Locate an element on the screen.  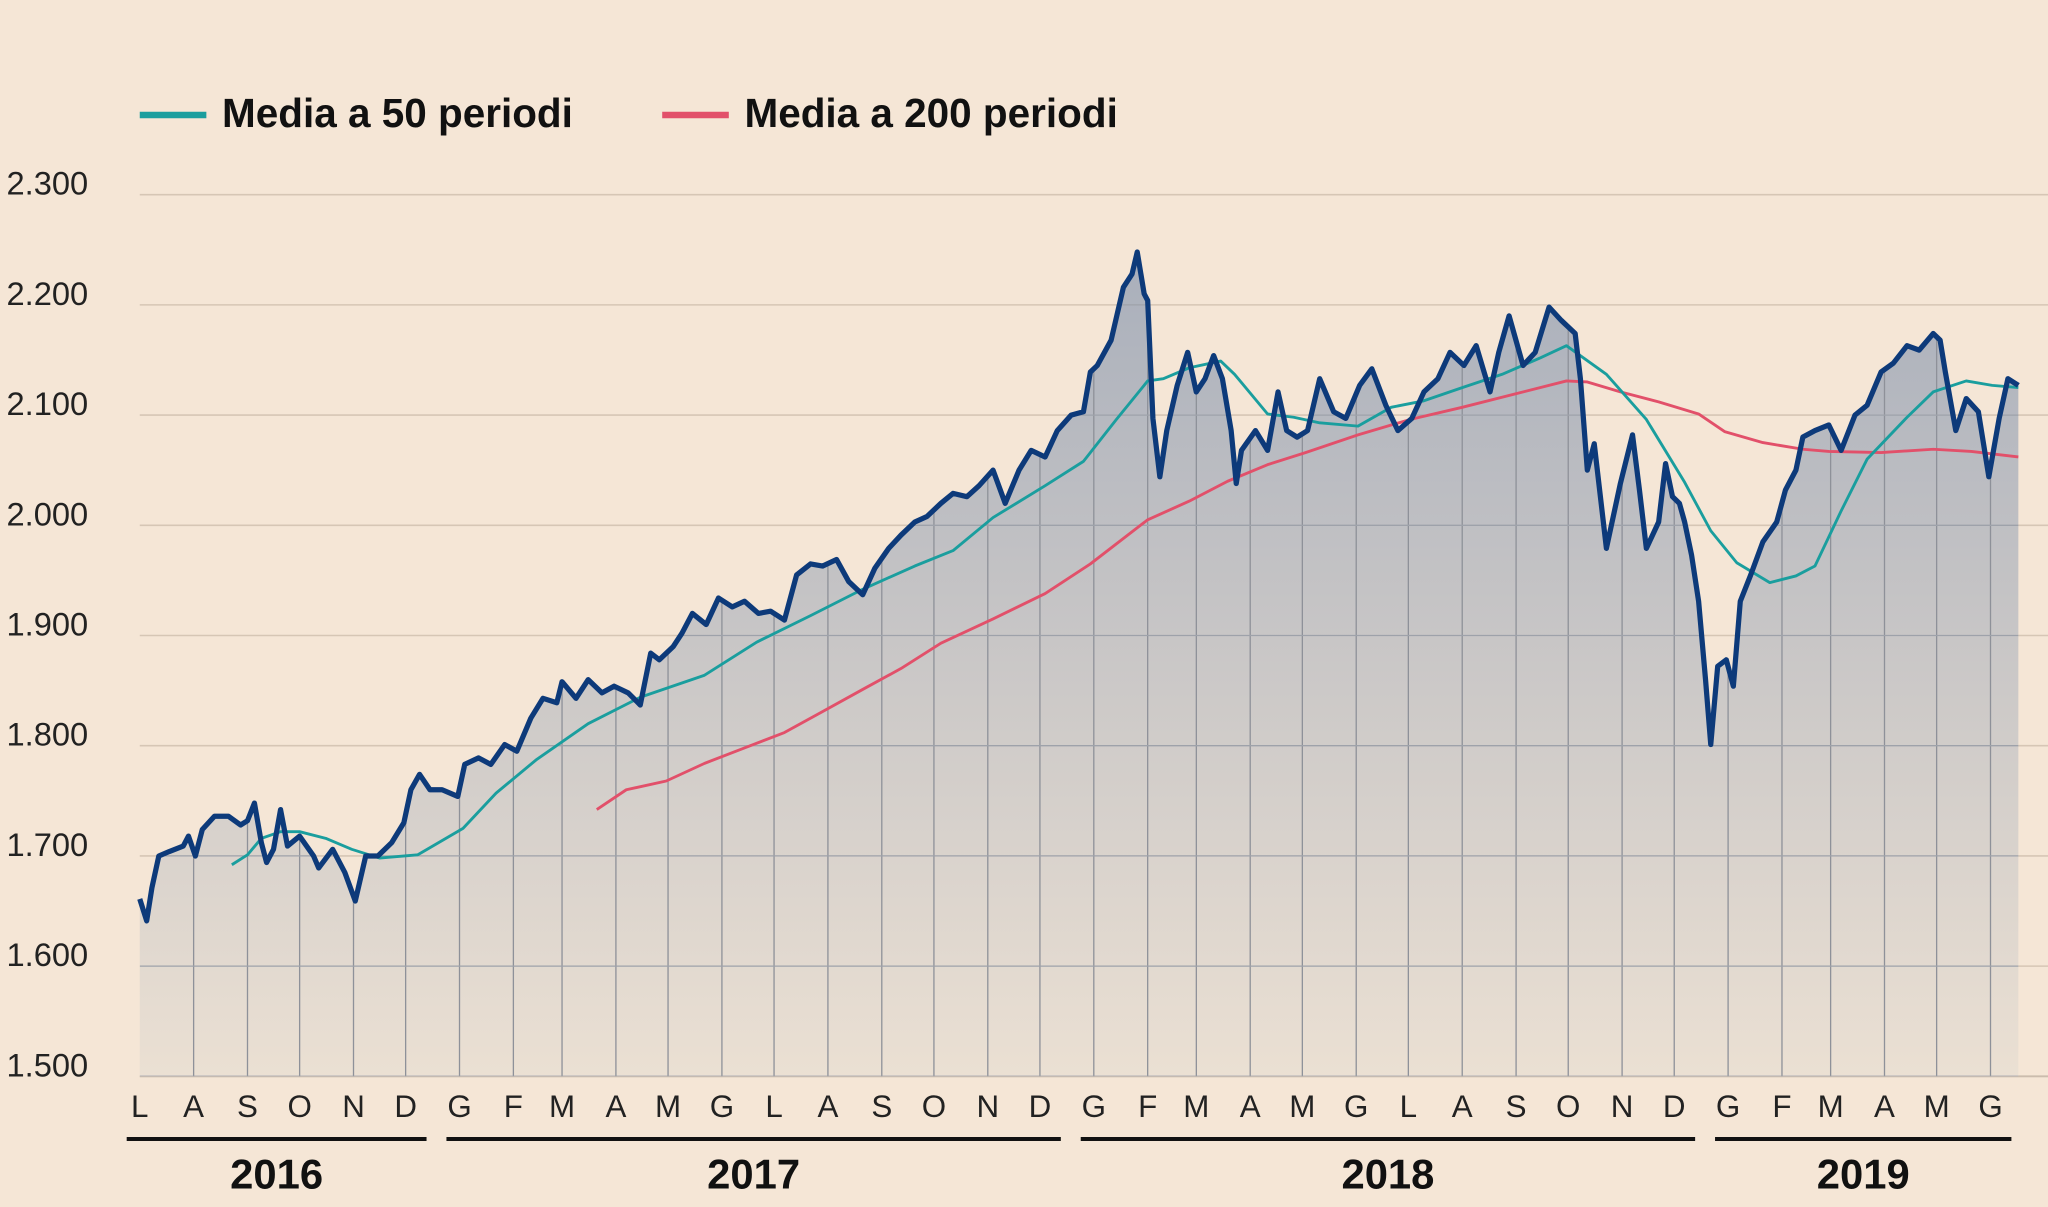
year-label: 2016 is located at coordinates (276, 1174).